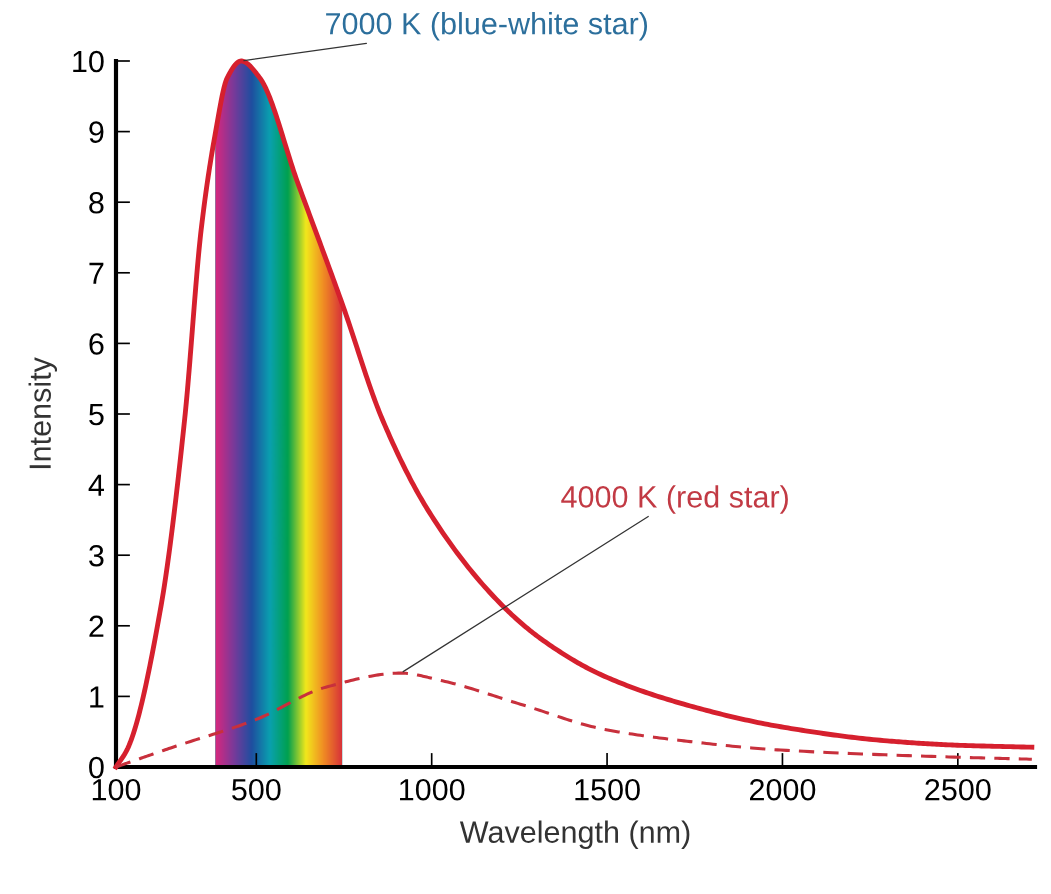 Image resolution: width=1051 pixels, height=894 pixels. Describe the element at coordinates (96, 344) in the screenshot. I see `y-tick-label: 6` at that location.